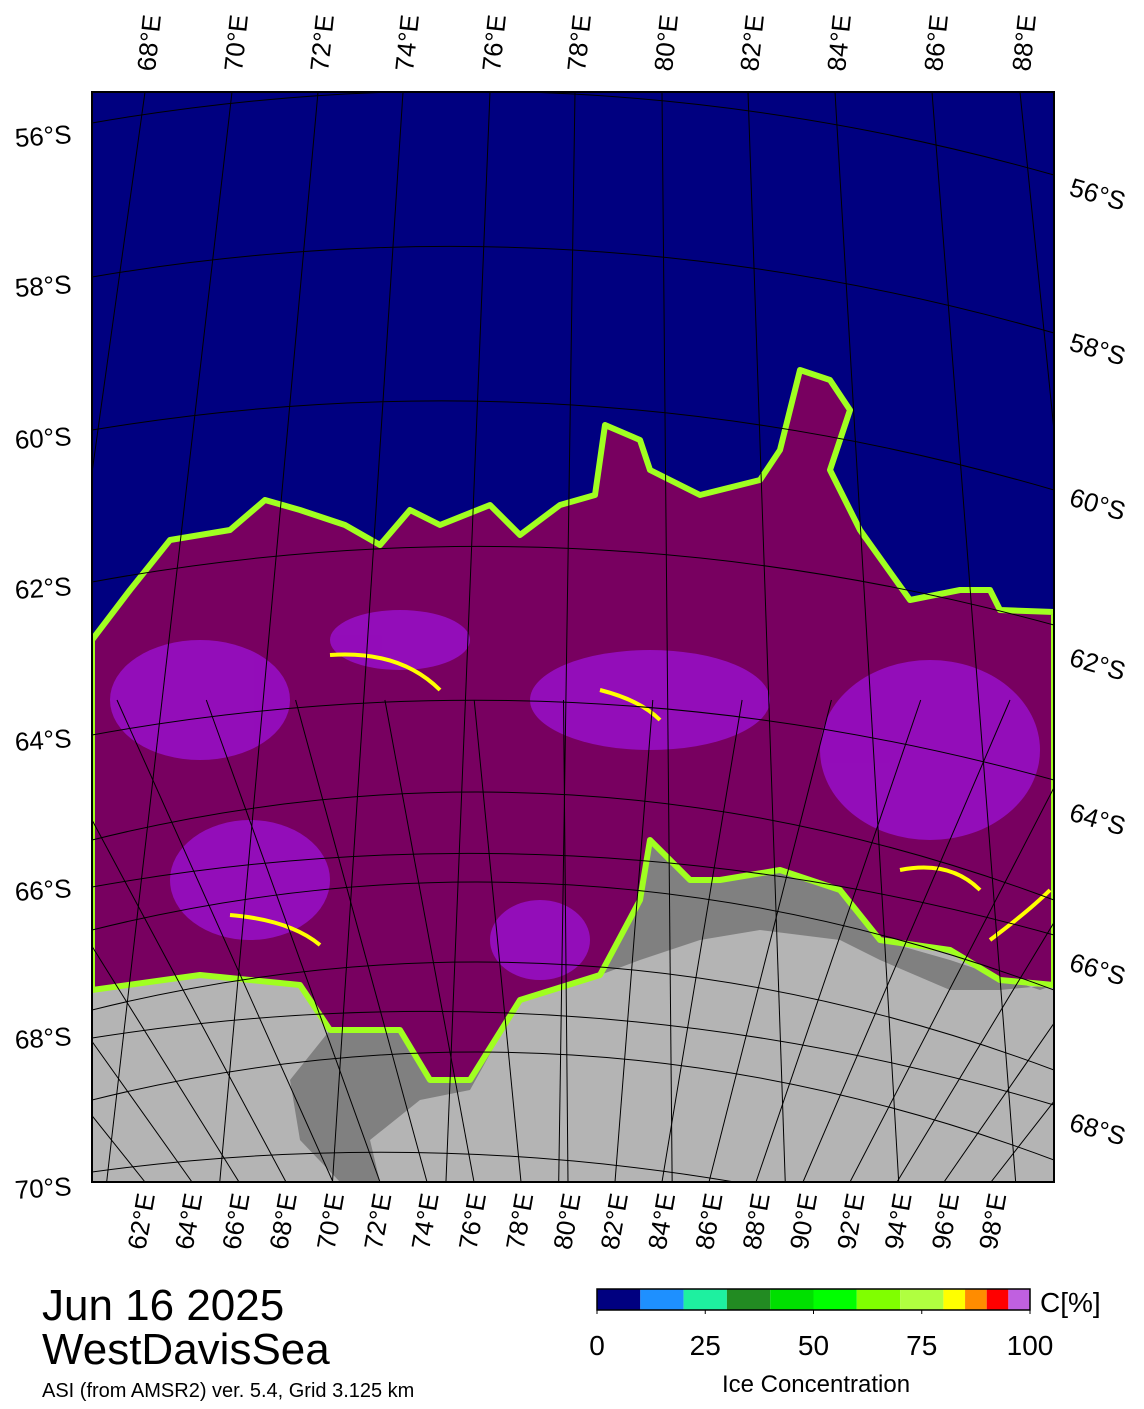 This screenshot has height=1409, width=1144. What do you see at coordinates (322, 42) in the screenshot?
I see `top-label: 72°E` at bounding box center [322, 42].